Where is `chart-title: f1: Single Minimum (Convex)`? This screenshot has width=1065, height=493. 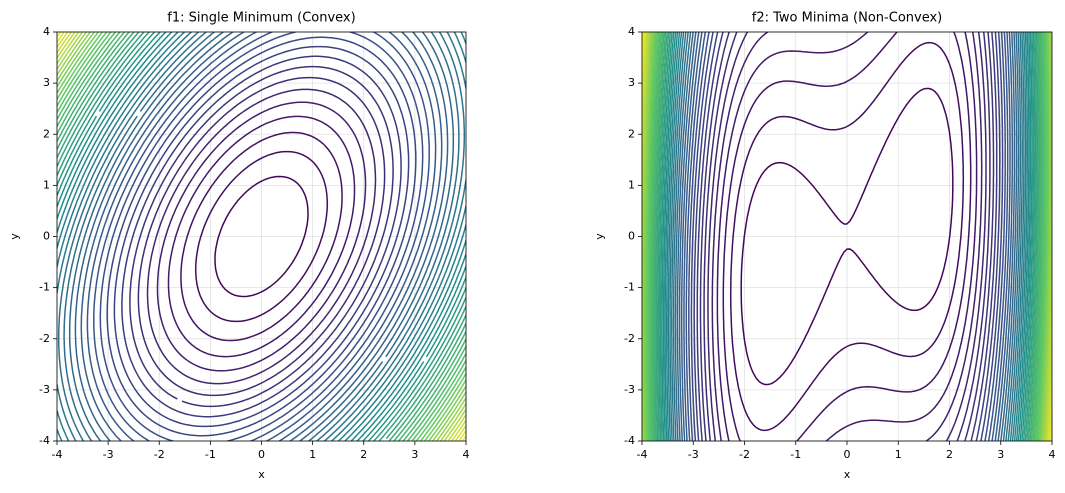
chart-title: f1: Single Minimum (Convex) is located at coordinates (261, 18).